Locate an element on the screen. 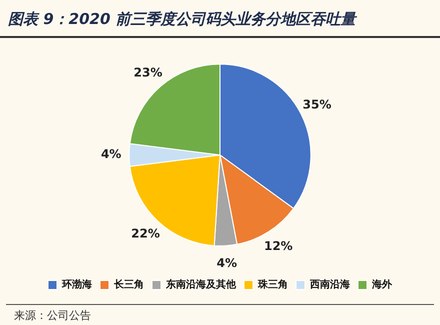 This screenshot has width=440, height=325. legend-label: 东南沿海及其他 is located at coordinates (201, 284).